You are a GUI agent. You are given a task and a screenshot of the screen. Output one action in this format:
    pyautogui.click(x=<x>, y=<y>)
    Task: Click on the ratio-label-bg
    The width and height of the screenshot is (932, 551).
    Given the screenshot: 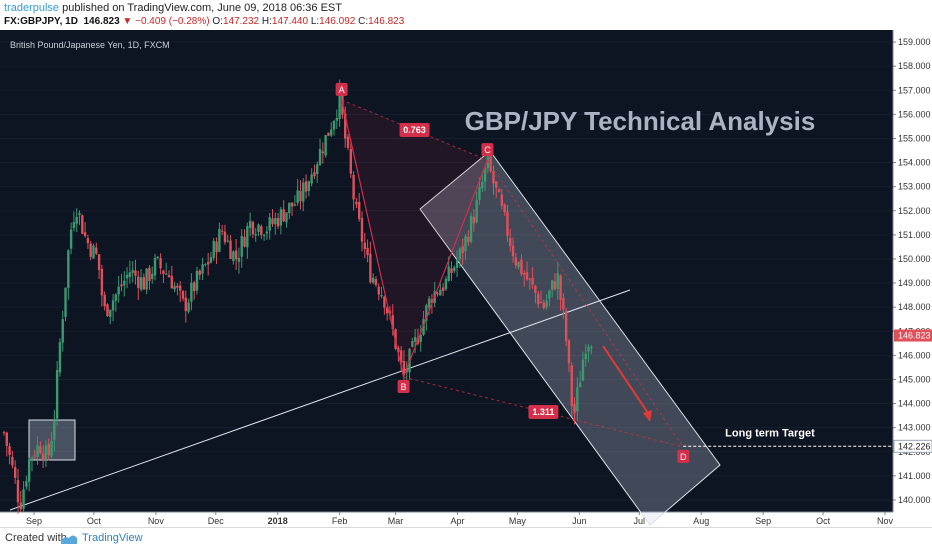 What is the action you would take?
    pyautogui.click(x=414, y=130)
    